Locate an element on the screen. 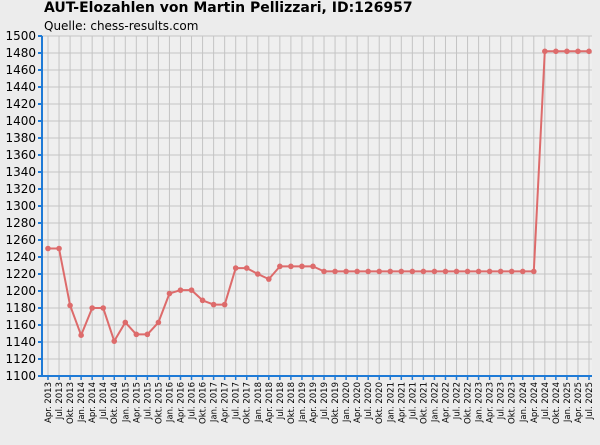 This screenshot has height=445, width=600. x-tick-label: Jul. 2017 is located at coordinates (237, 401).